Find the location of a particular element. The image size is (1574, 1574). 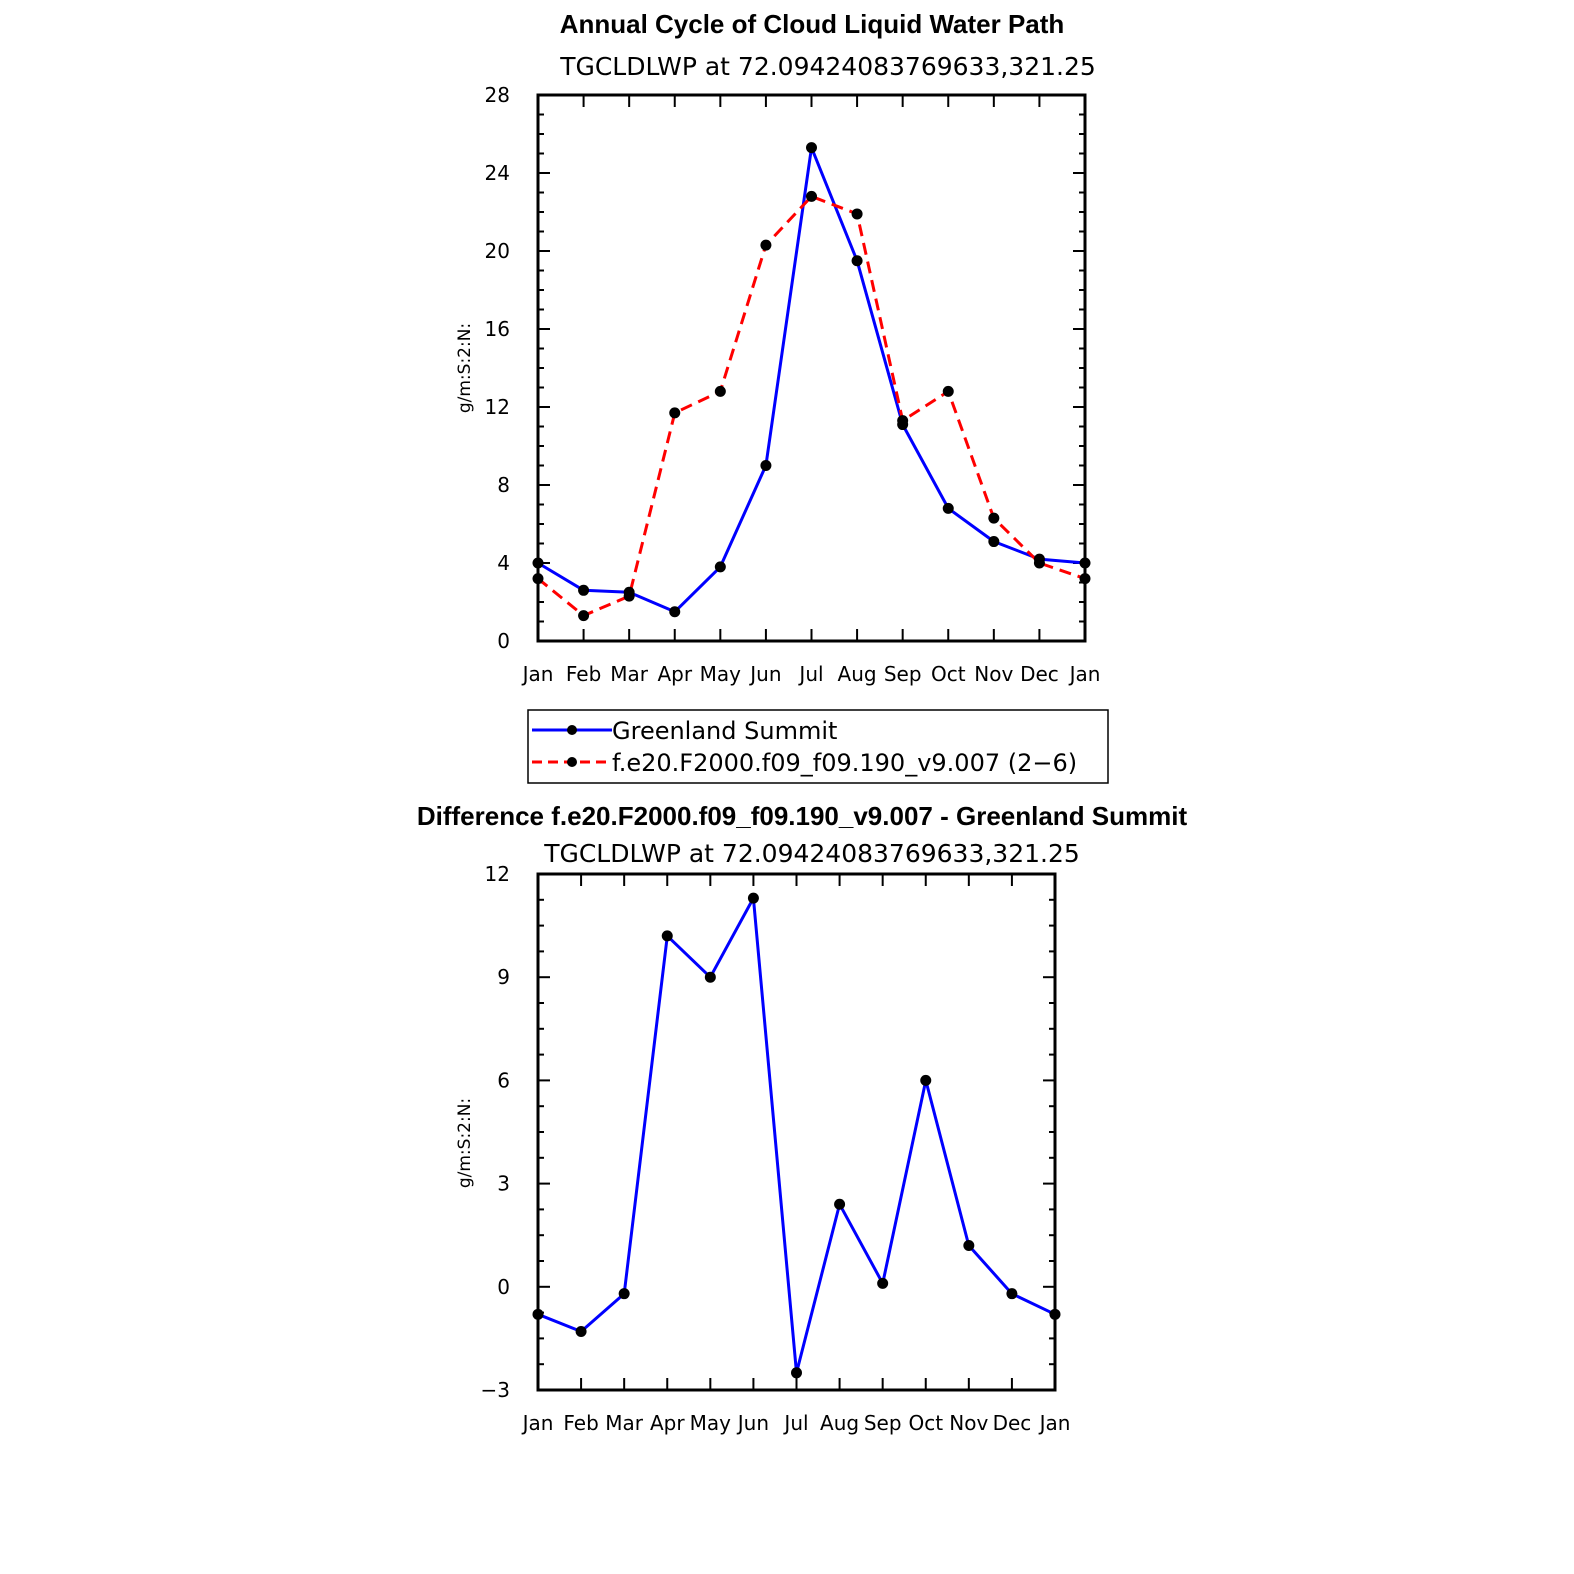

y-tick-labels: −3 0 3 6 9 12 is located at coordinates (495, 1132).